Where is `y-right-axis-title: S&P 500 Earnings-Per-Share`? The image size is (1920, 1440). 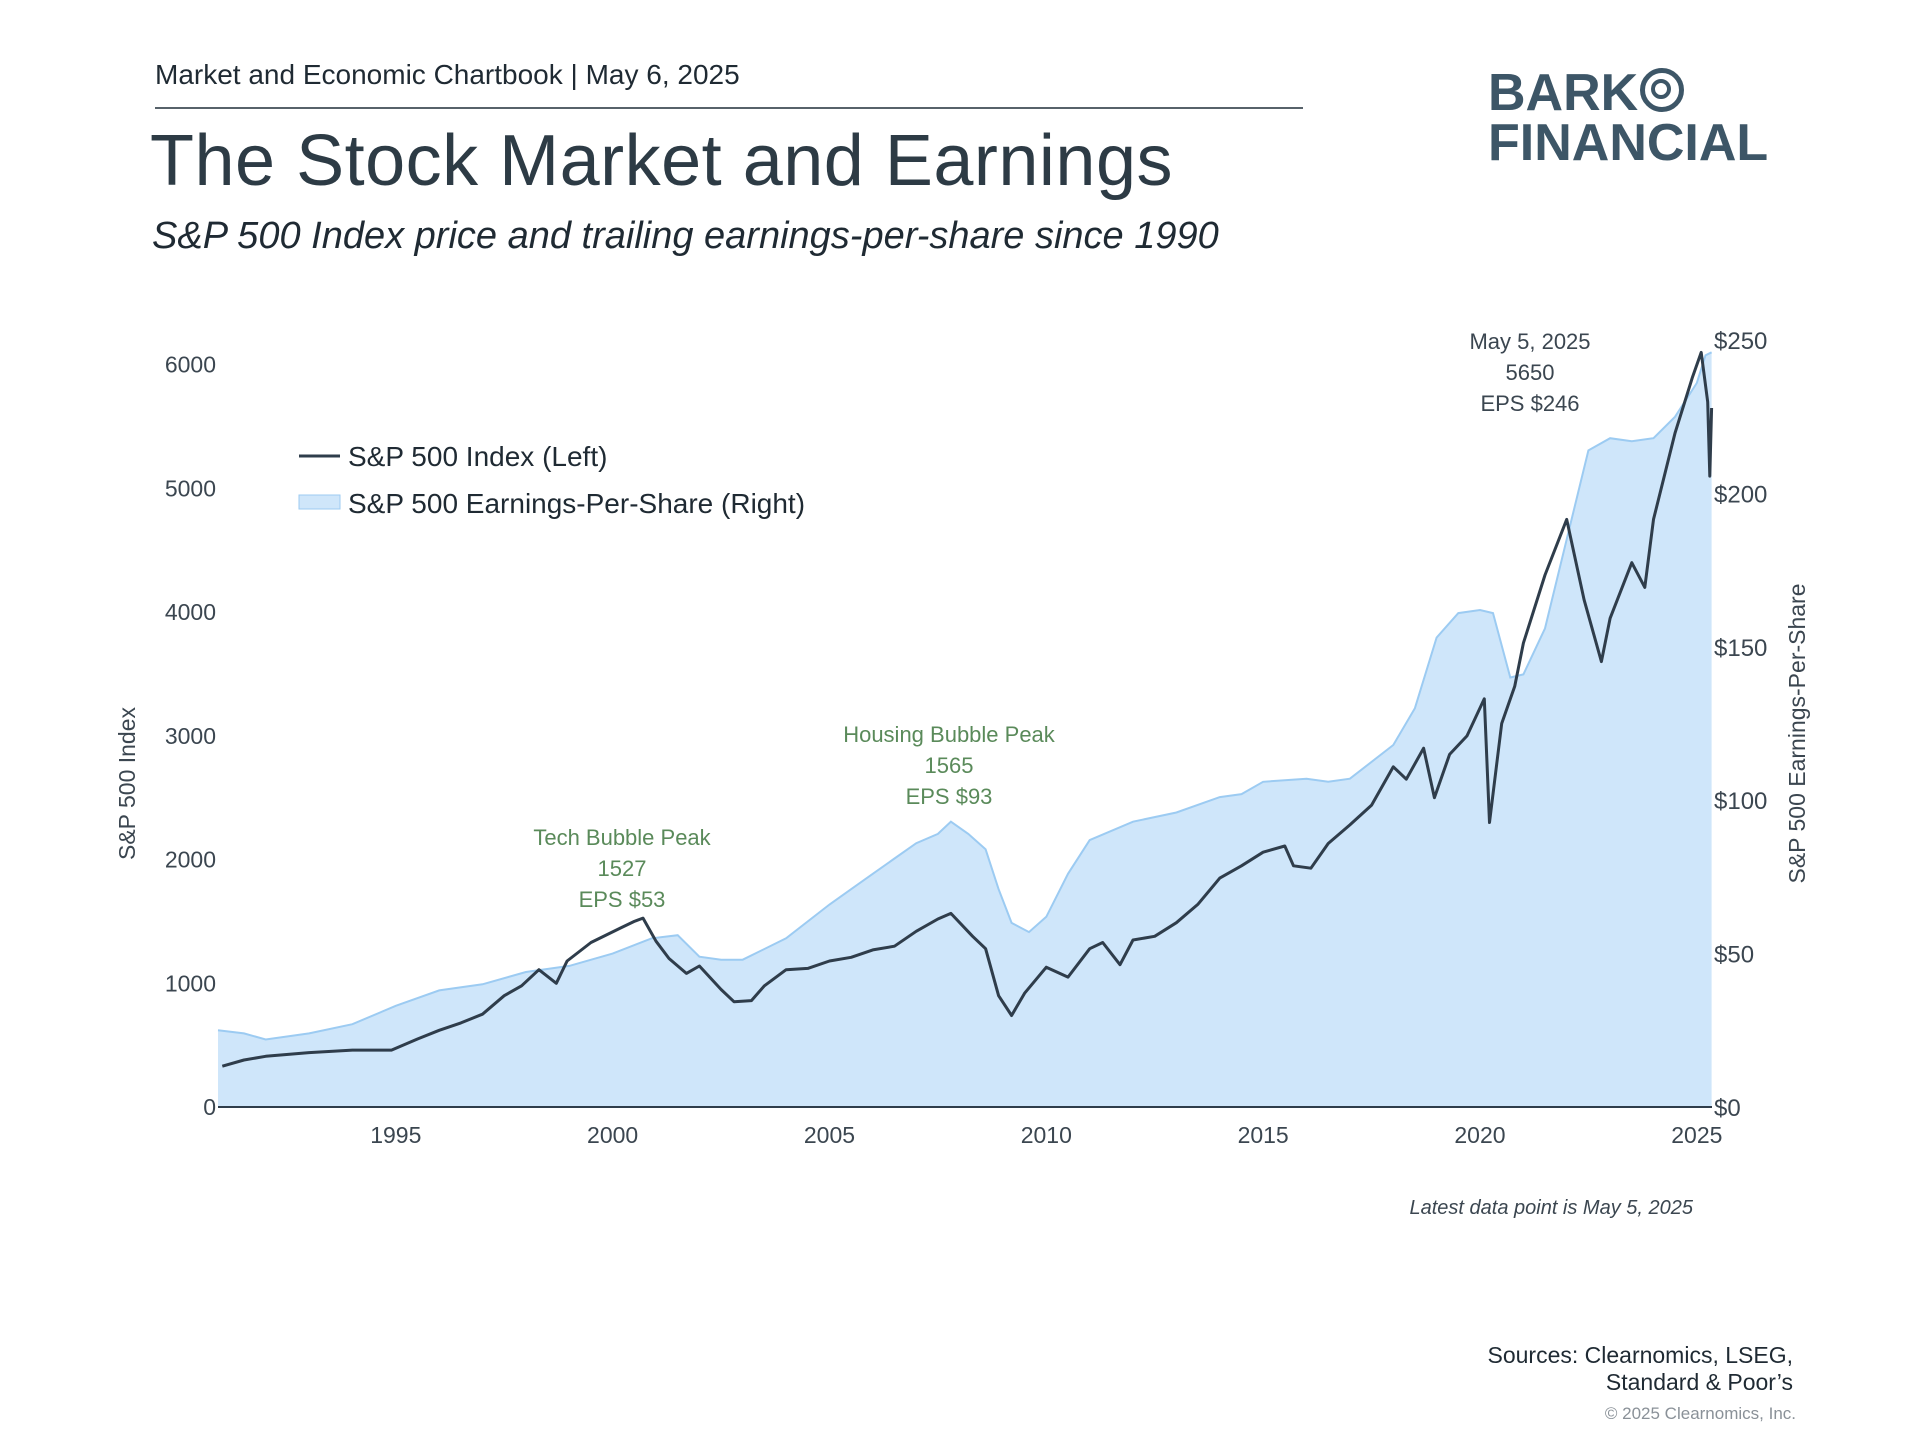
y-right-axis-title: S&P 500 Earnings-Per-Share is located at coordinates (1797, 733).